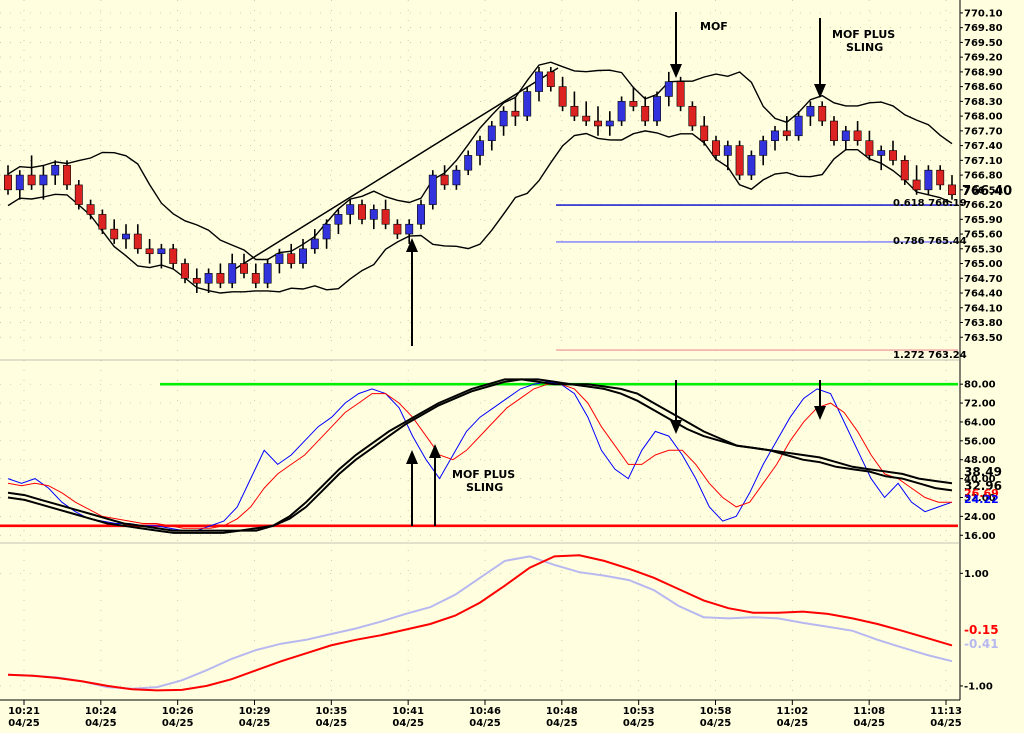 This screenshot has width=1024, height=733. I want to click on price-tick-label: 767.10, so click(983, 161).